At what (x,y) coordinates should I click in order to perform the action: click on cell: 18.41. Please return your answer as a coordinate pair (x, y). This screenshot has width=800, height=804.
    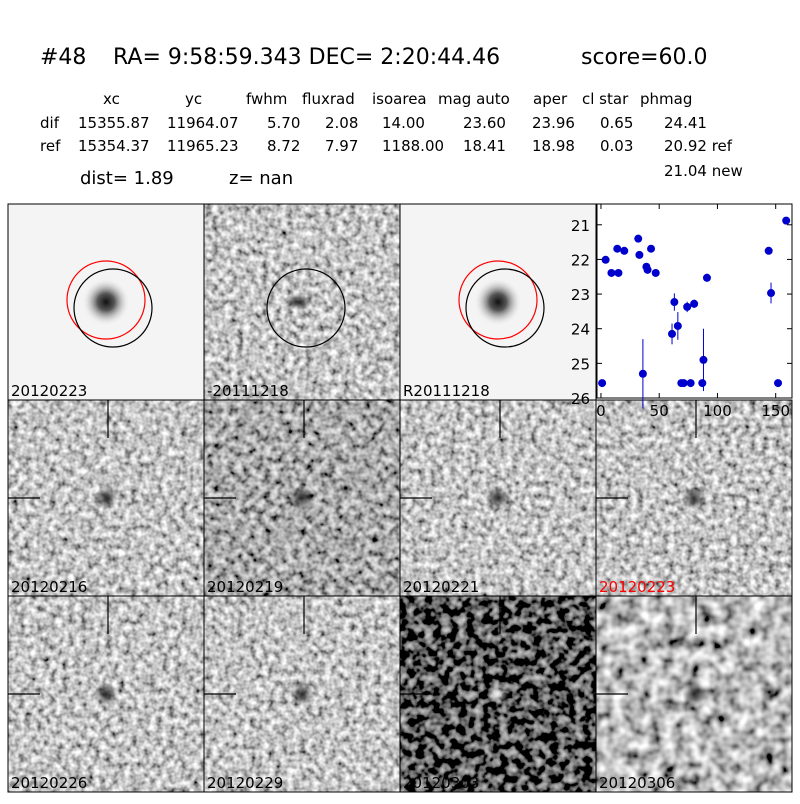
    Looking at the image, I should click on (484, 146).